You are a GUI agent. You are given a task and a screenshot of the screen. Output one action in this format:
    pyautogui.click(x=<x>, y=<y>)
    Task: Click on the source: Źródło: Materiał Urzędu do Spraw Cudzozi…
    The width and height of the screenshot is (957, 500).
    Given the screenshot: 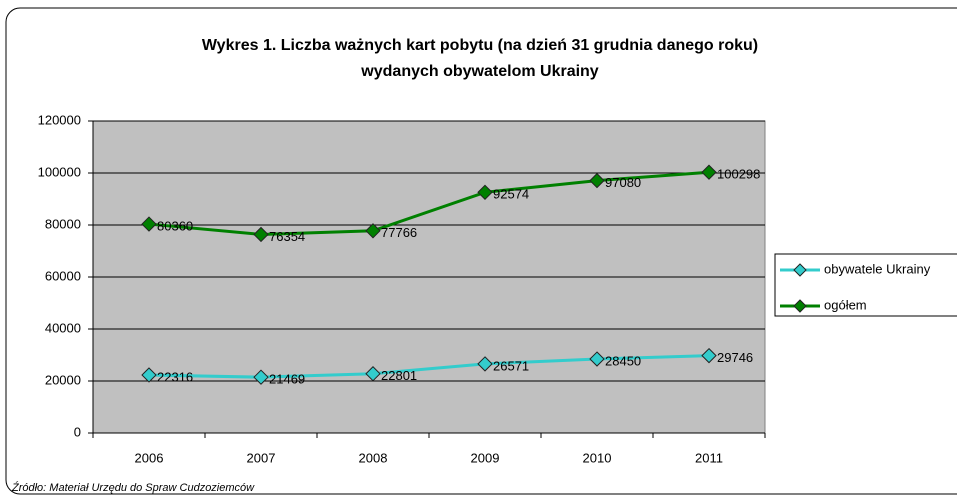 What is the action you would take?
    pyautogui.click(x=133, y=487)
    